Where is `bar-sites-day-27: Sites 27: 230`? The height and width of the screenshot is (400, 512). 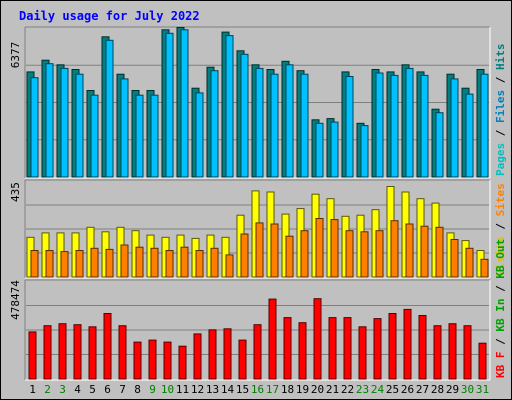 bar-sites-day-27: Sites 27: 230 is located at coordinates (424, 251).